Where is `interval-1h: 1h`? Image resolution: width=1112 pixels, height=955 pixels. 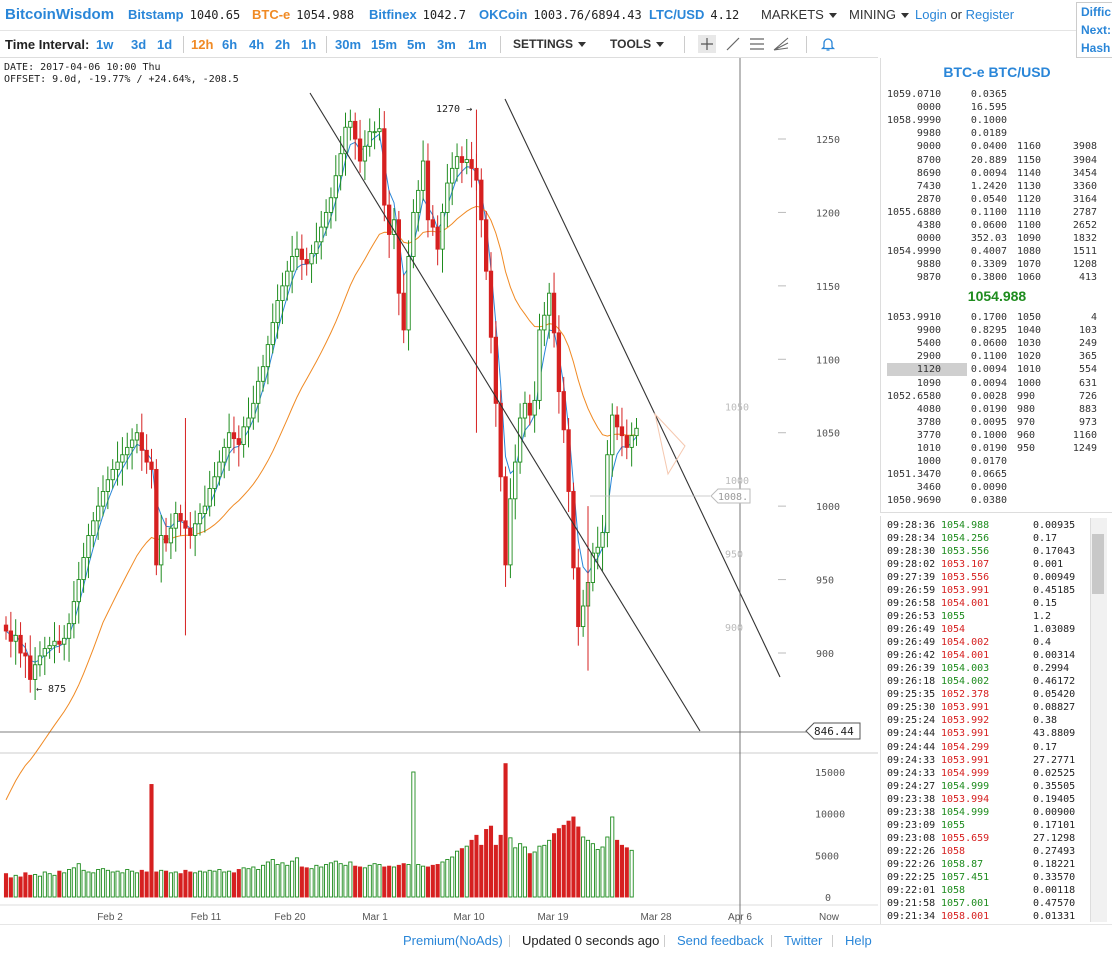 interval-1h: 1h is located at coordinates (309, 44).